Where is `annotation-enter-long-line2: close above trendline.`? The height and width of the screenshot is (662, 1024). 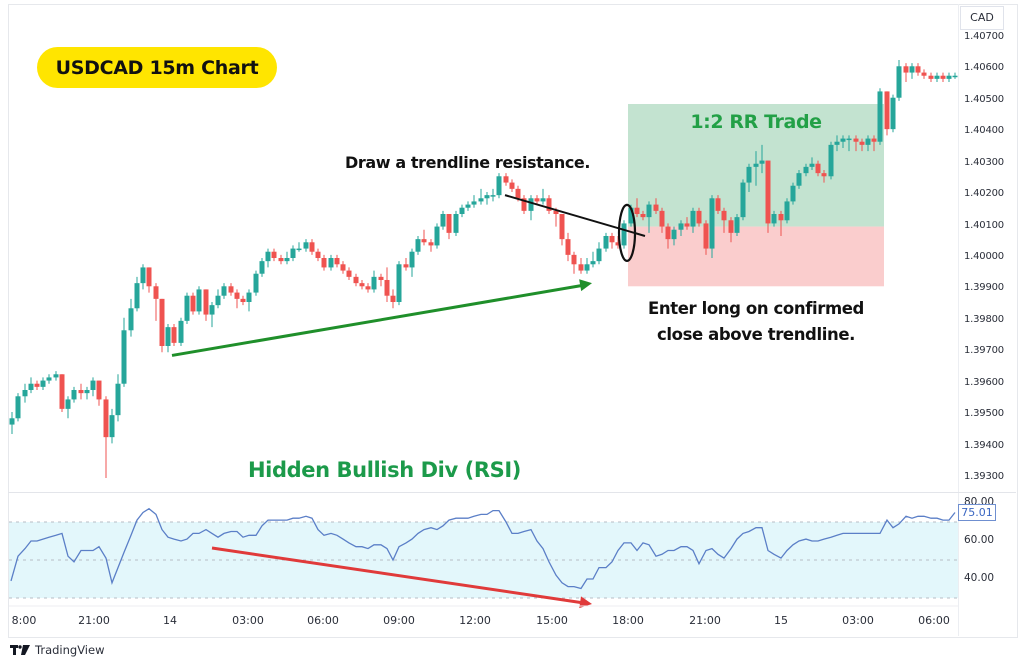
annotation-enter-long-line2: close above trendline. is located at coordinates (756, 334).